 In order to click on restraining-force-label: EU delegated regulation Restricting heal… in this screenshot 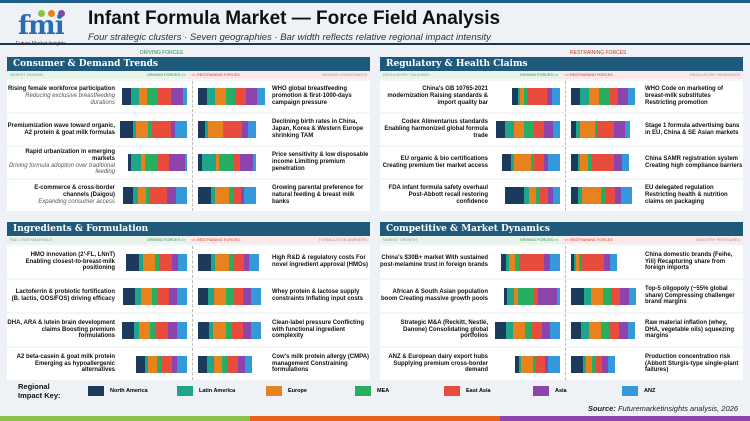, I will do `click(686, 195)`.